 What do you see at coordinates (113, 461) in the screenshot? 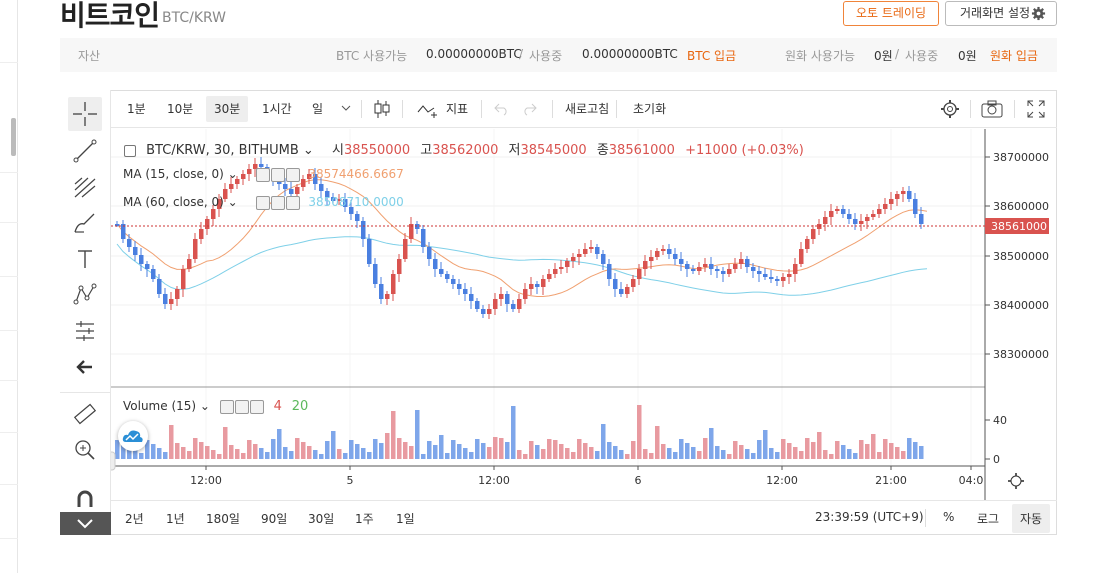
I see `scroll-handle` at bounding box center [113, 461].